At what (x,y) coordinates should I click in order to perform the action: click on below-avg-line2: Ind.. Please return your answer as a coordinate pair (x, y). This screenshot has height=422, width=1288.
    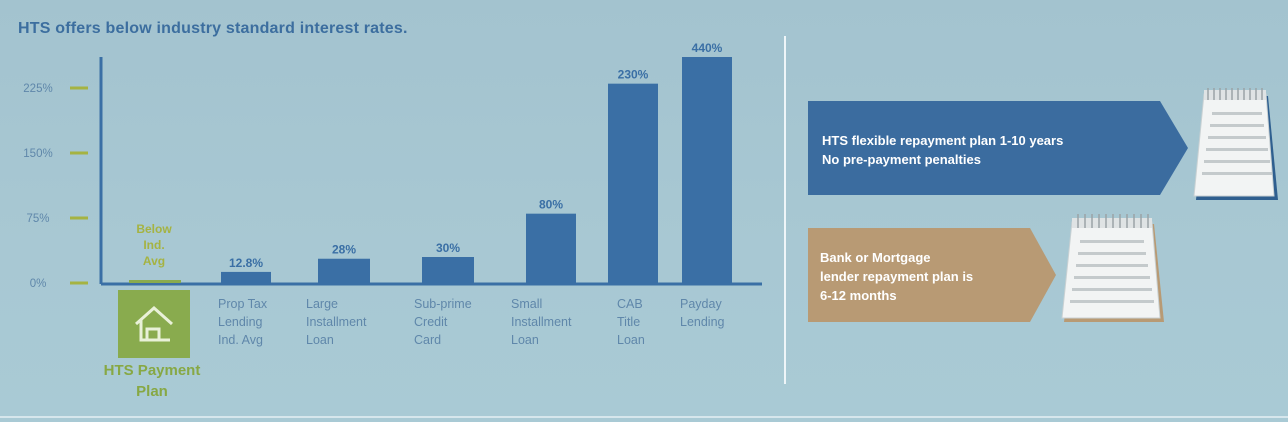
    Looking at the image, I should click on (154, 245).